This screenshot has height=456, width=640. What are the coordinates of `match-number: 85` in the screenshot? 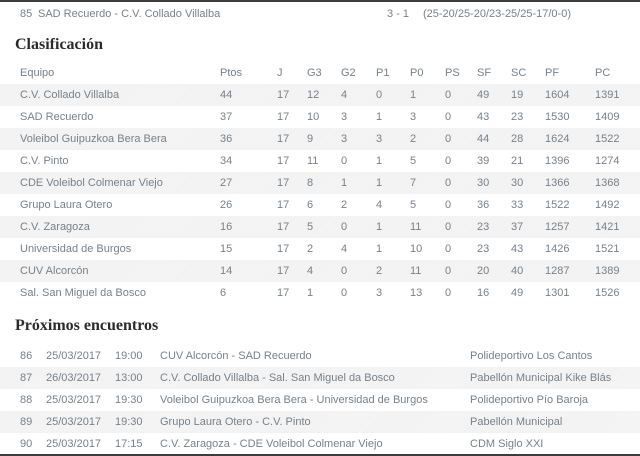 It's located at (26, 14).